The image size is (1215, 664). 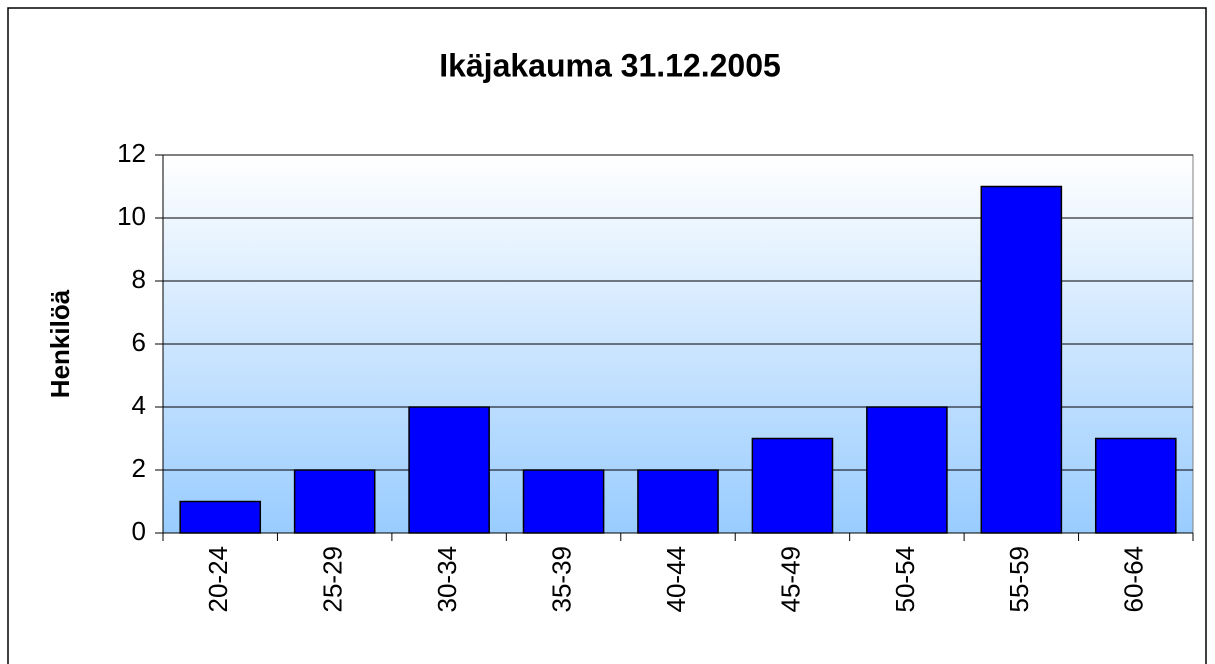 I want to click on x-tick-label: 45-49, so click(x=790, y=579).